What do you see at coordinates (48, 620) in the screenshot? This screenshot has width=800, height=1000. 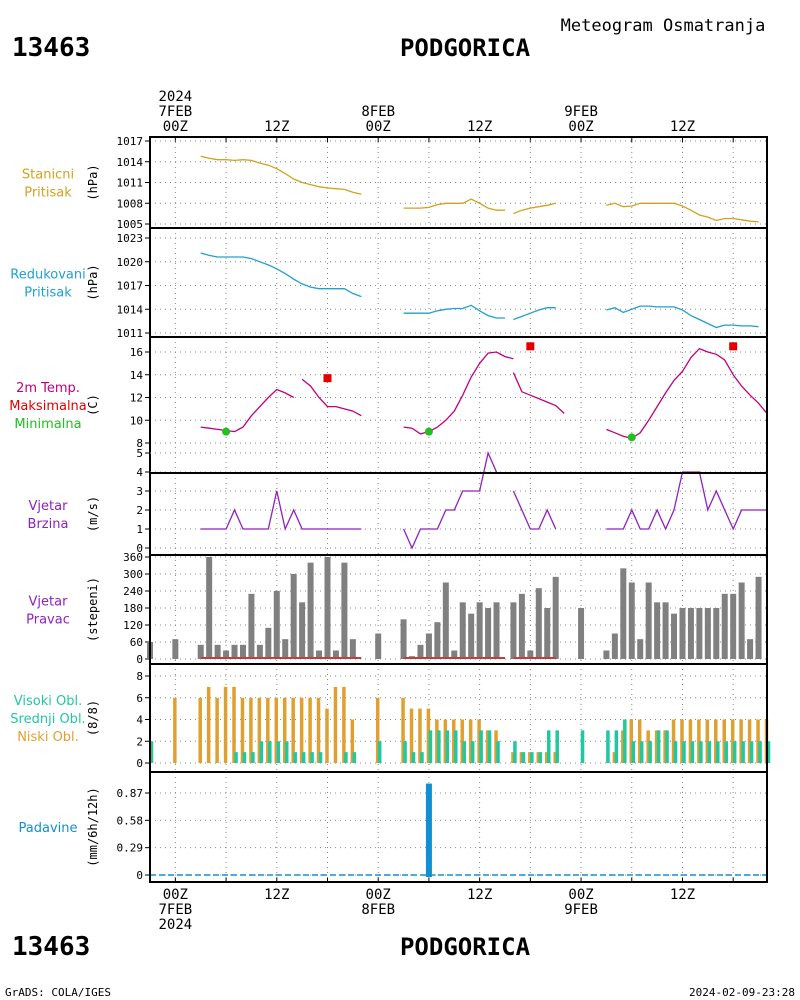 I see `panel-label: Pravac` at bounding box center [48, 620].